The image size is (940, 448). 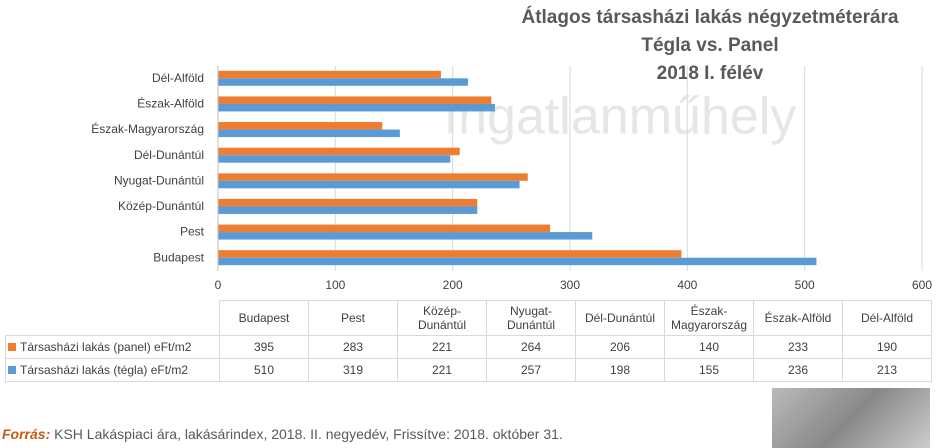 What do you see at coordinates (887, 318) in the screenshot?
I see `table-header-cell: Dél-Alföld` at bounding box center [887, 318].